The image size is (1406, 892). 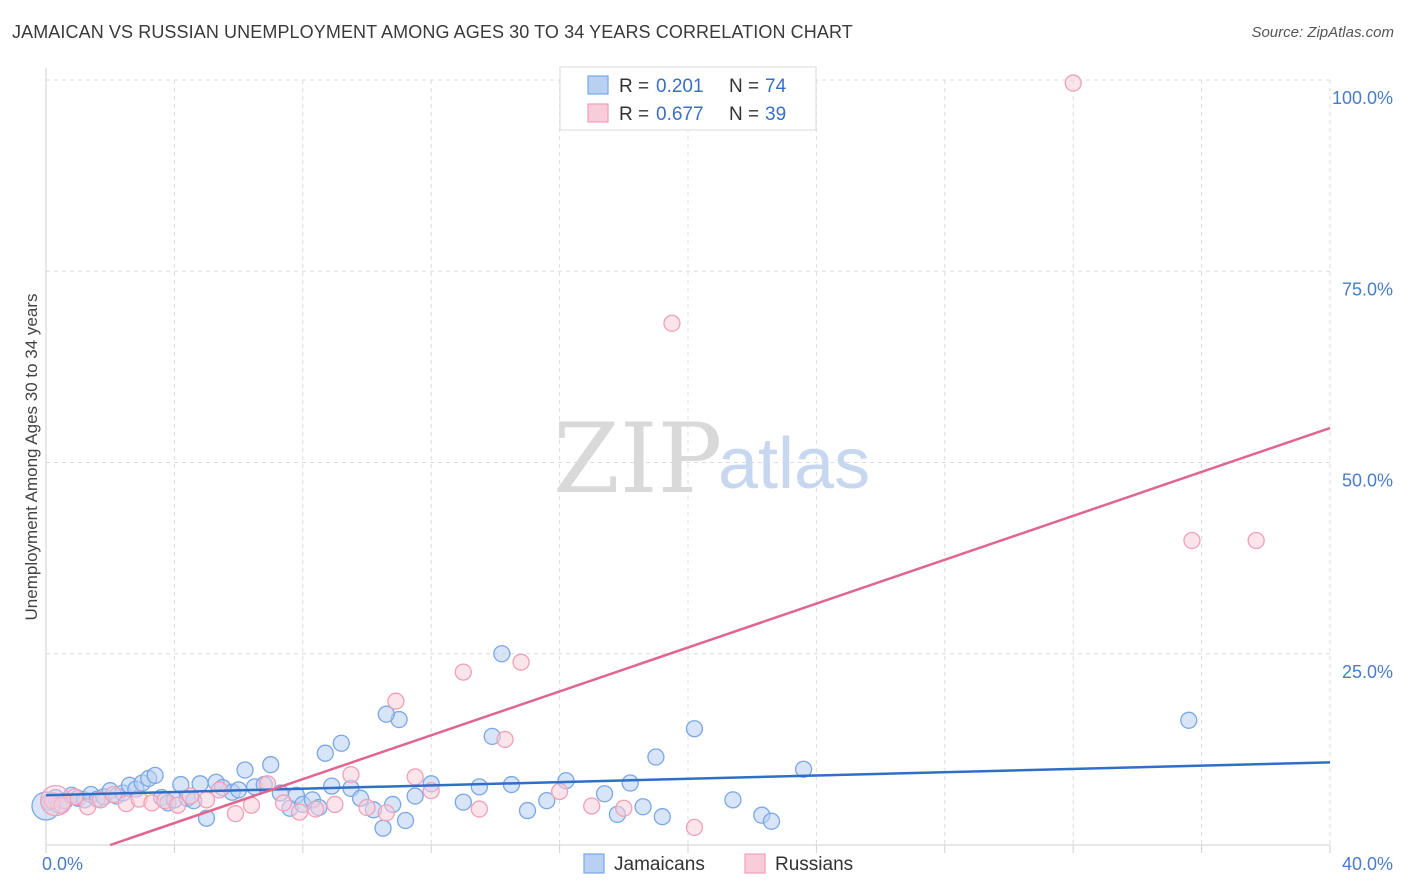 I want to click on series-legend-label-russians: Russians, so click(x=814, y=864).